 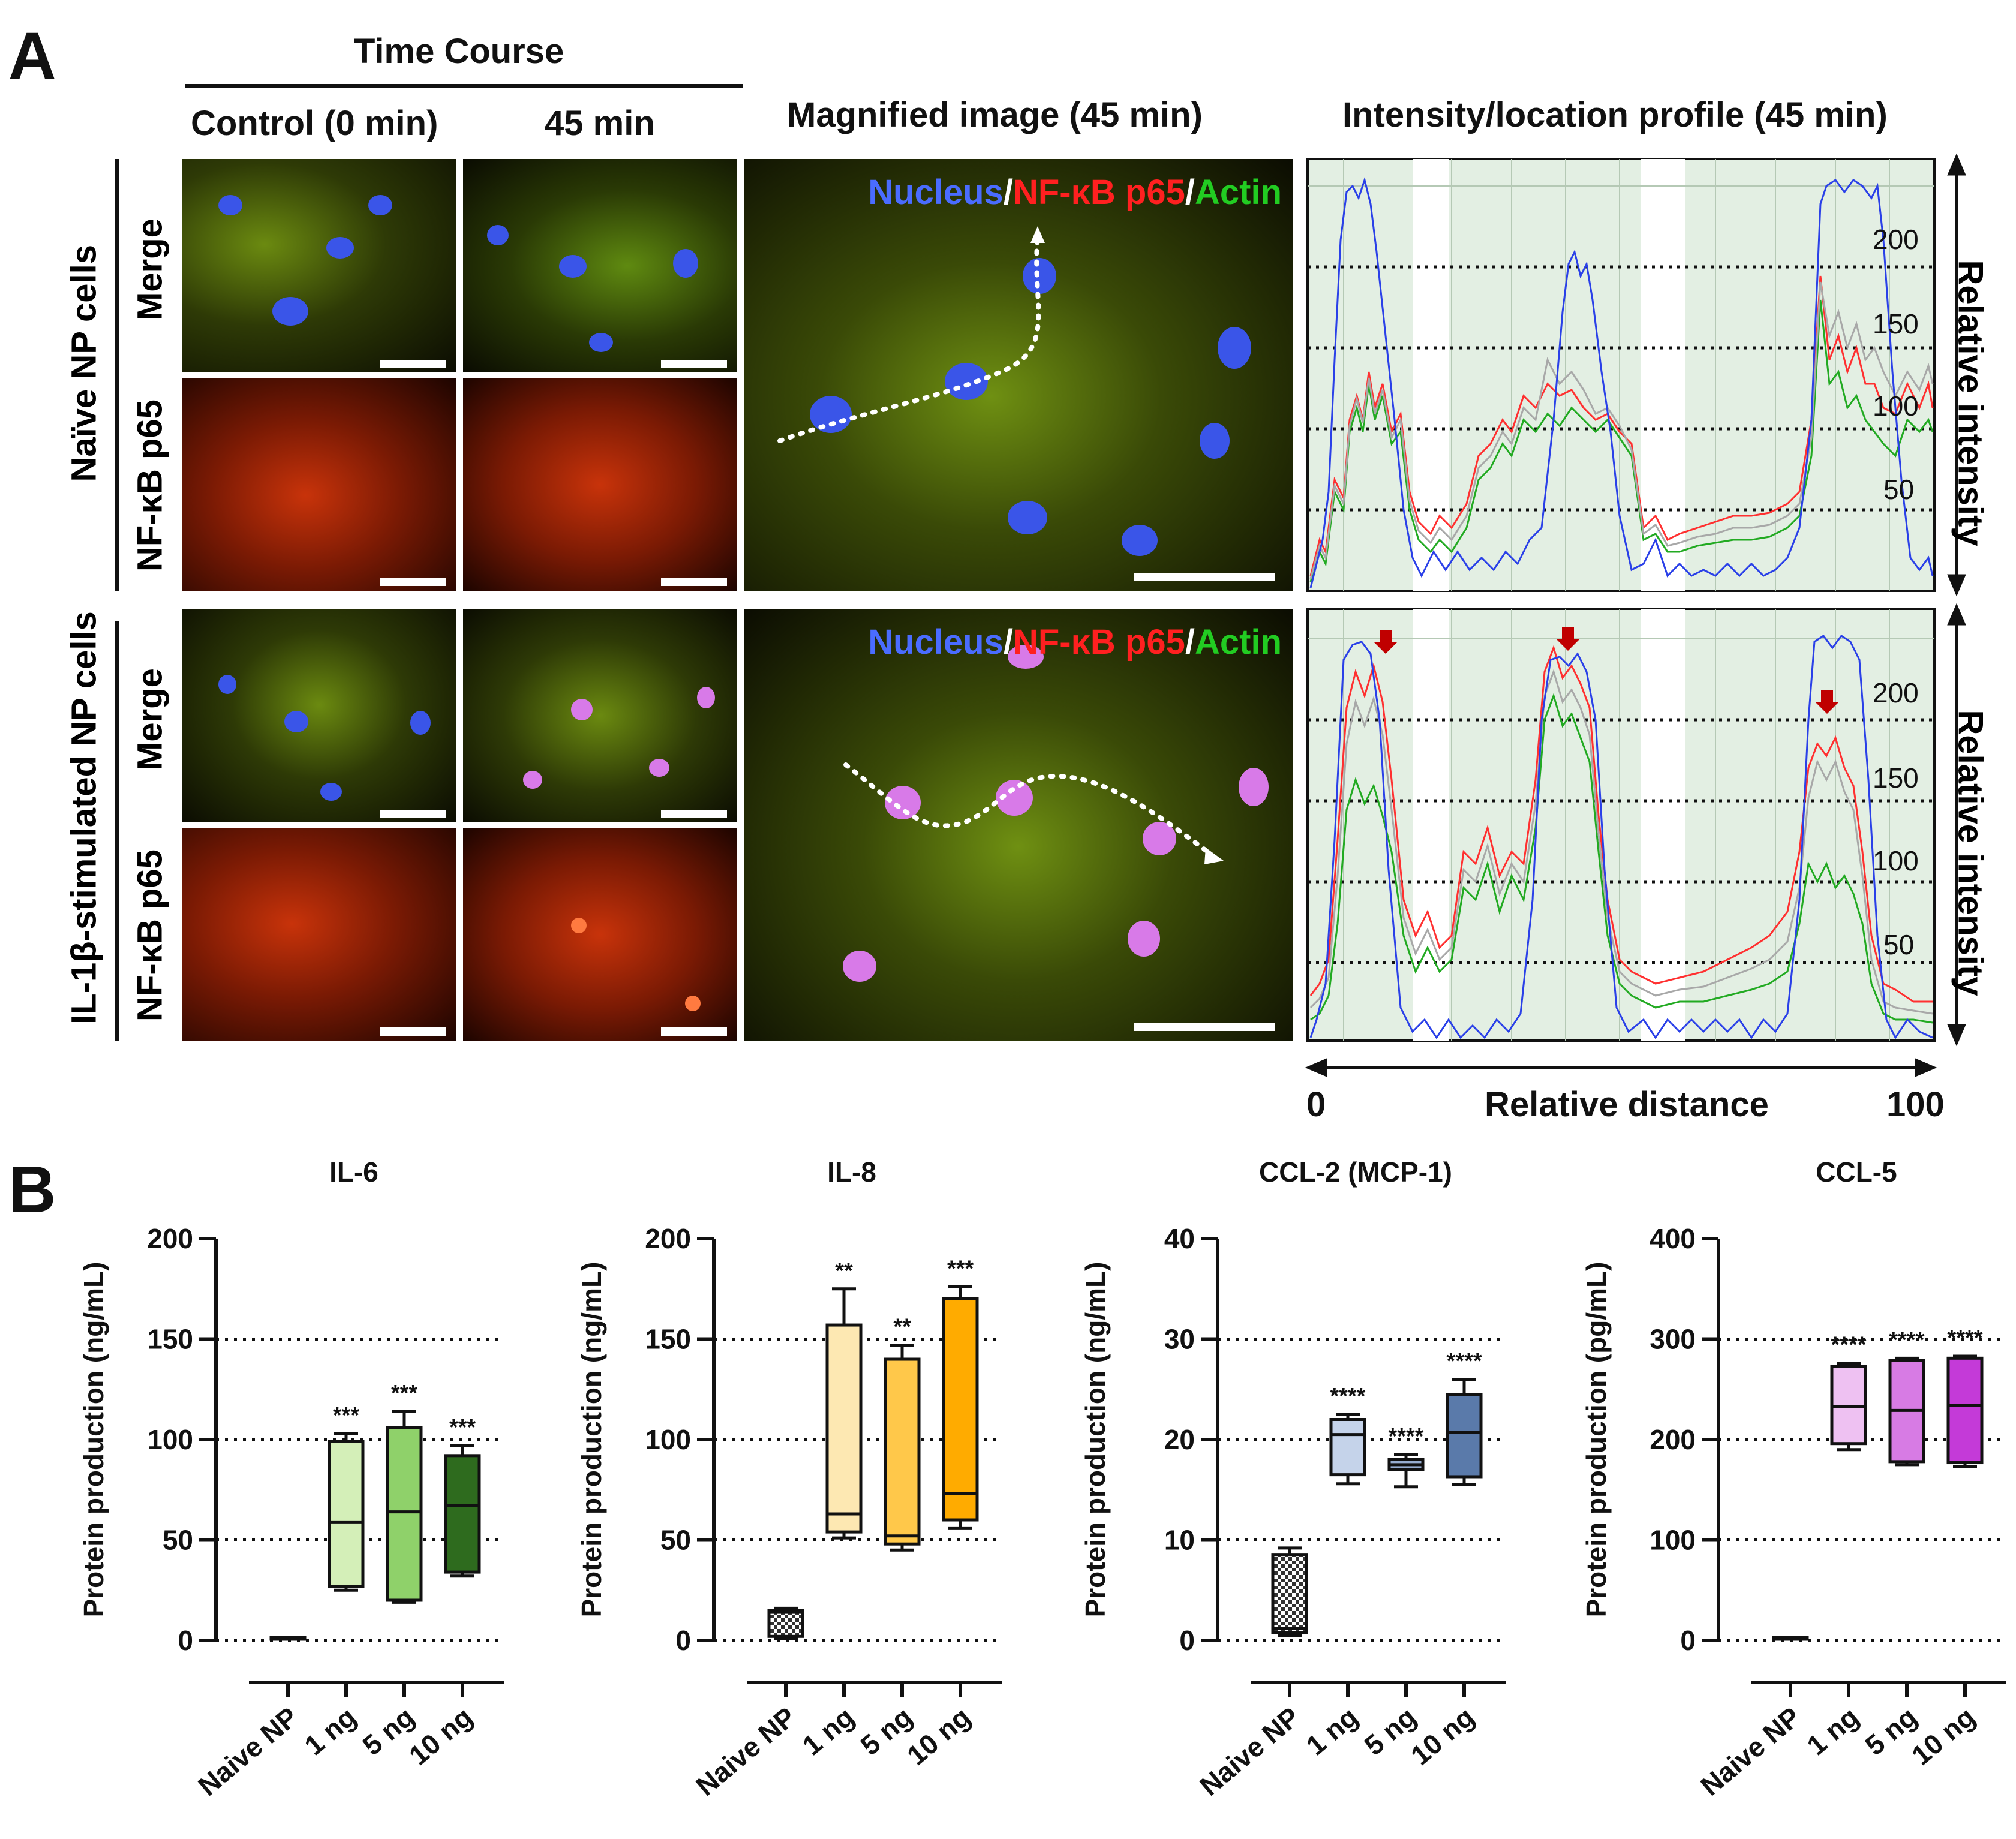 I want to click on y-tick-label: 400, so click(x=1673, y=1238).